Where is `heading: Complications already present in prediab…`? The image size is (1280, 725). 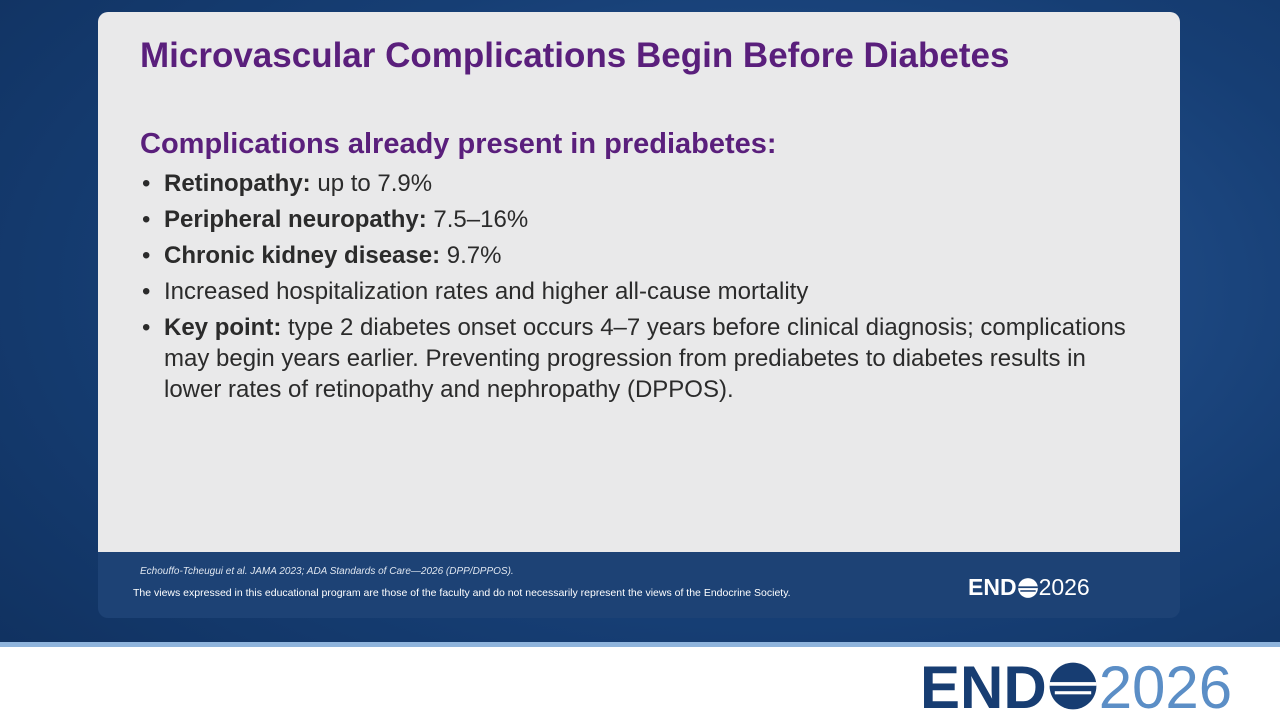
heading: Complications already present in prediab… is located at coordinates (458, 144).